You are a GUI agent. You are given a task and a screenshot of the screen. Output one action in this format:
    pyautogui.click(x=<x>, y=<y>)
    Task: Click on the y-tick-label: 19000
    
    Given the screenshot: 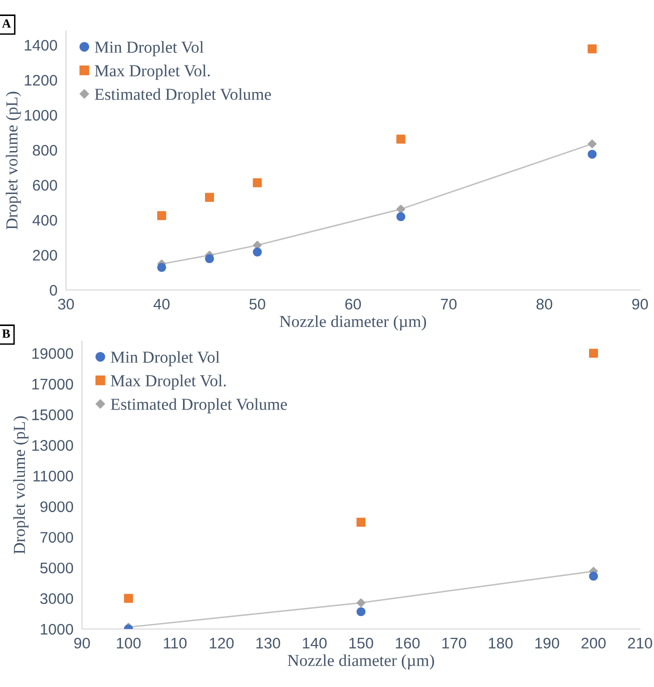 What is the action you would take?
    pyautogui.click(x=53, y=353)
    